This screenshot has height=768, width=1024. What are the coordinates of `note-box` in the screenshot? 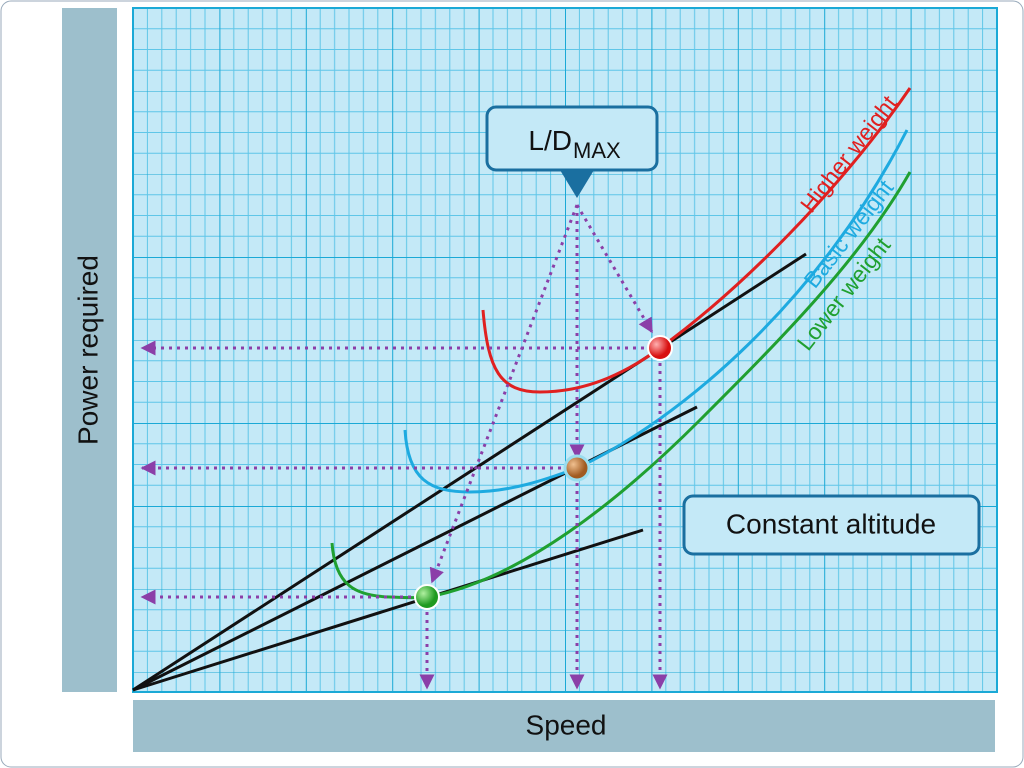 It's located at (831, 525).